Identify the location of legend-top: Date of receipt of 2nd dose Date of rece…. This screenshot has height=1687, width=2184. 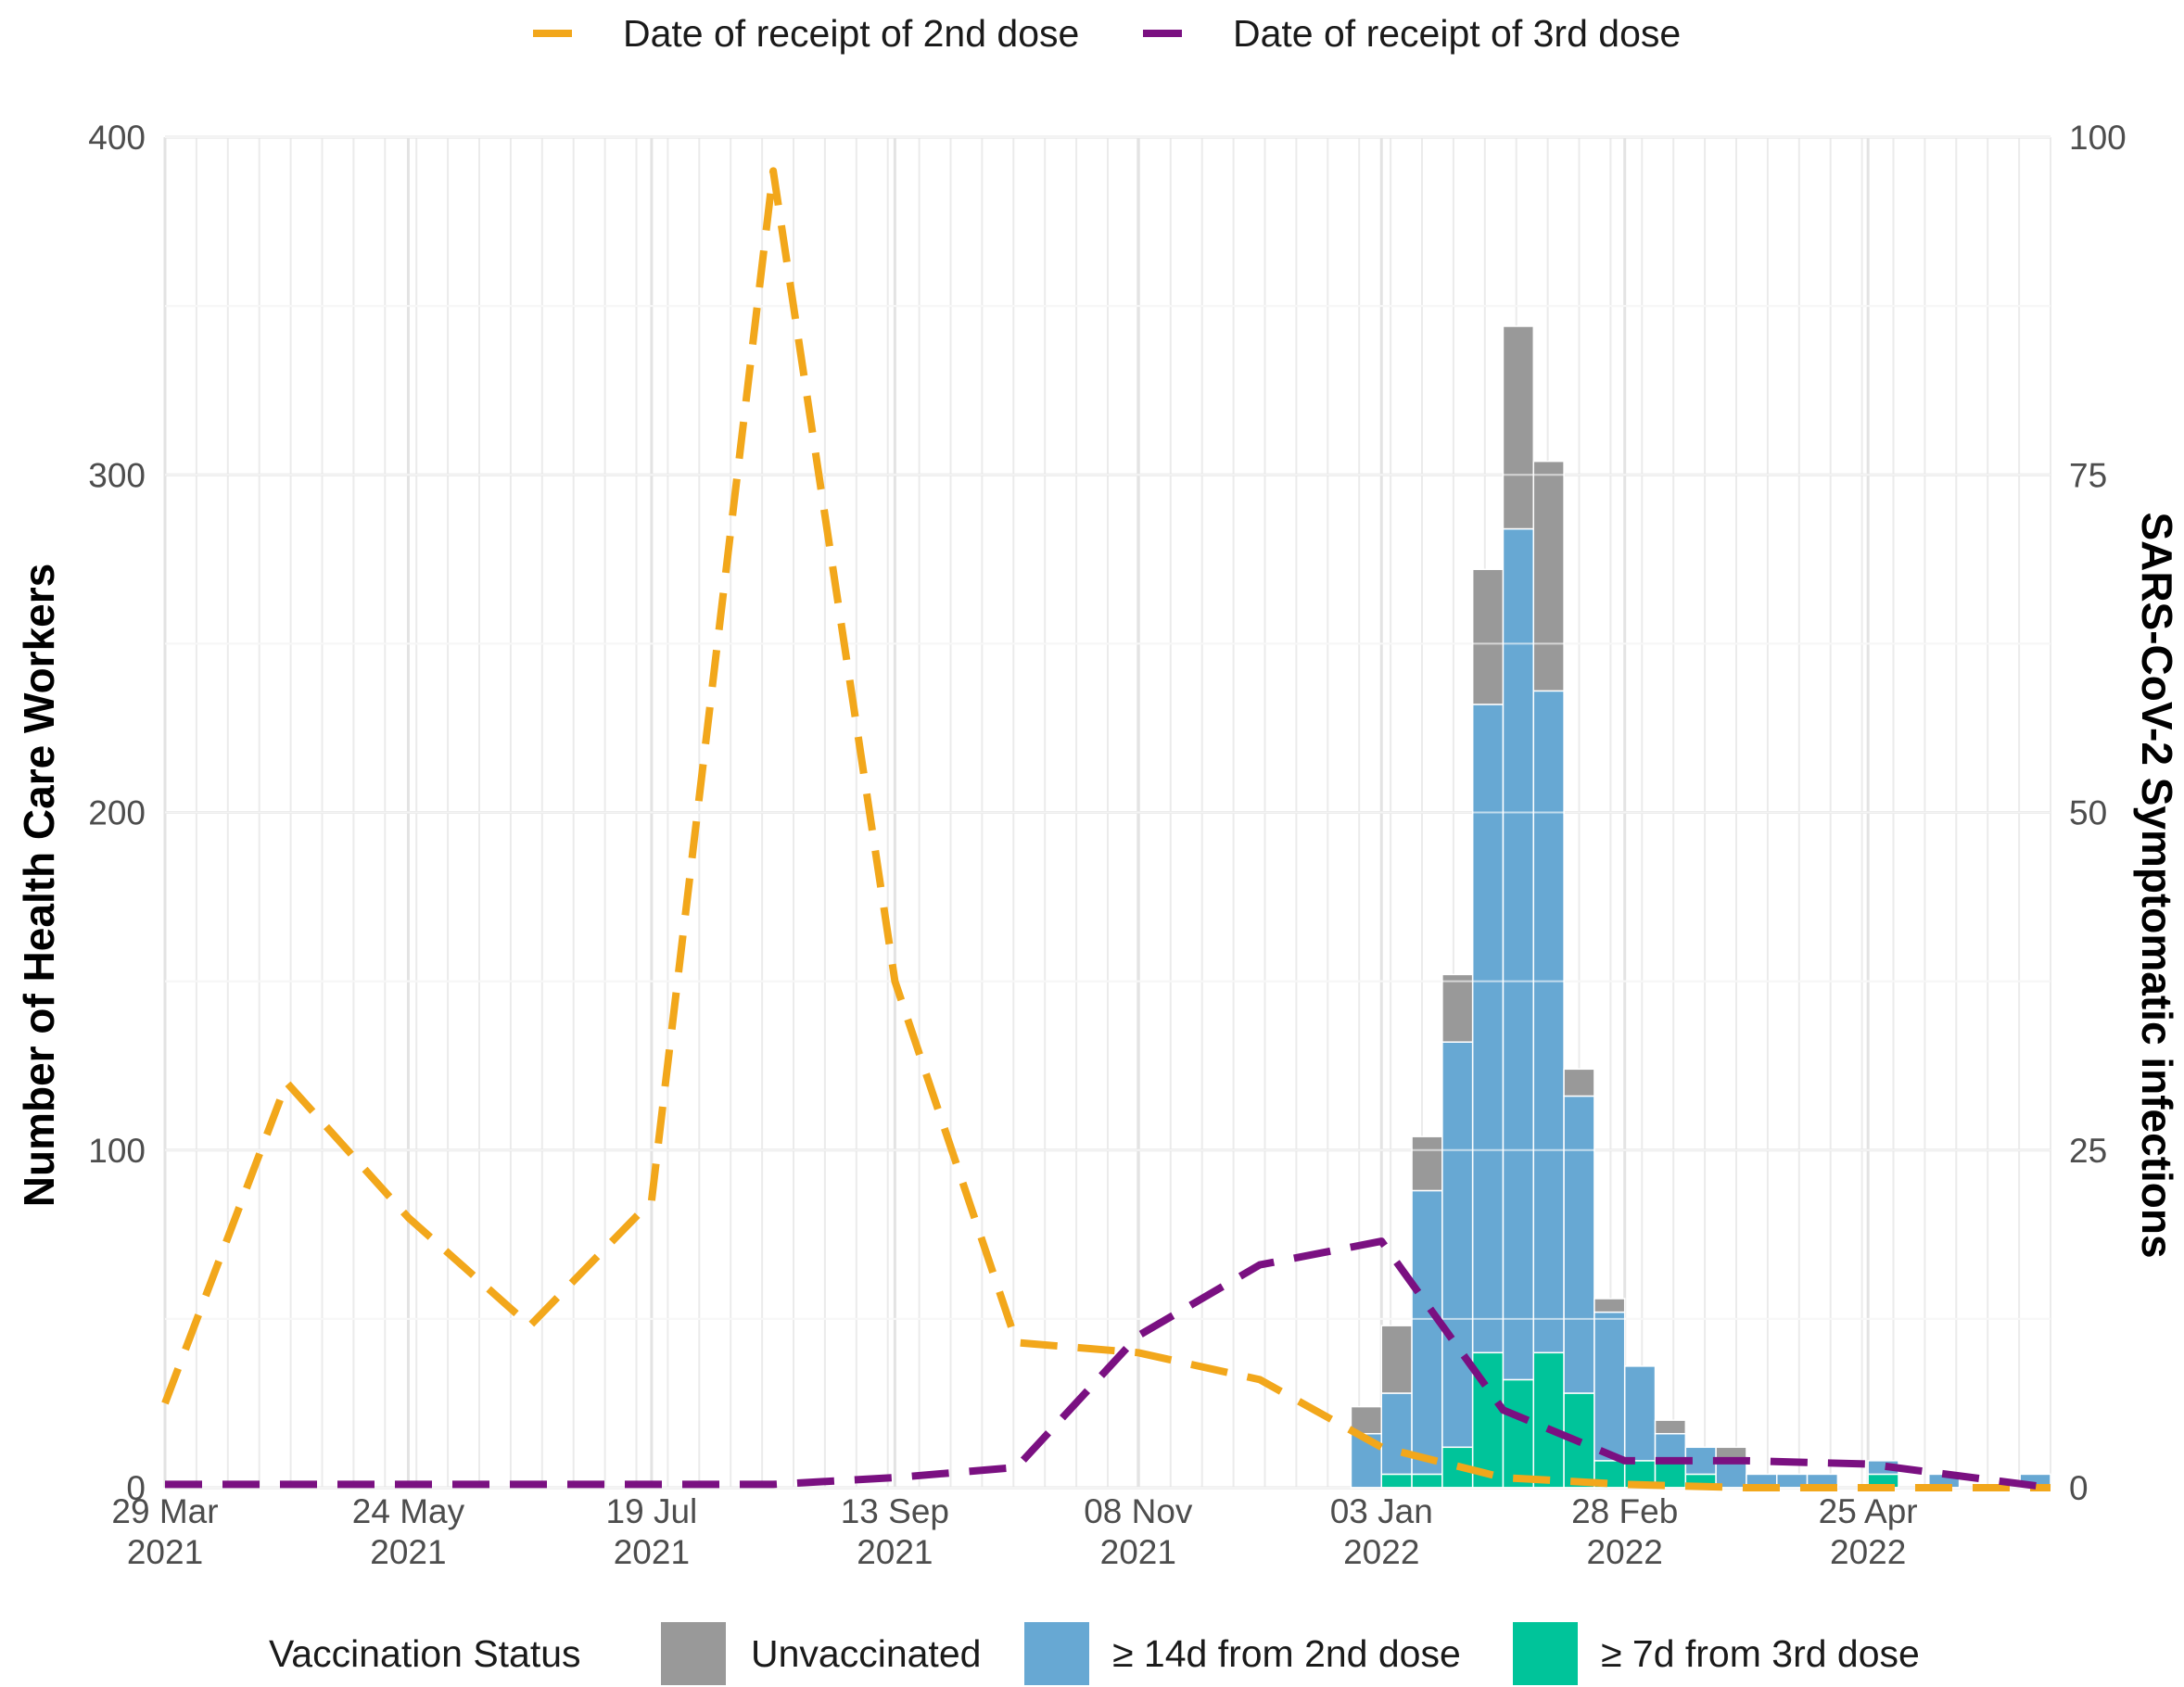
(1107, 33).